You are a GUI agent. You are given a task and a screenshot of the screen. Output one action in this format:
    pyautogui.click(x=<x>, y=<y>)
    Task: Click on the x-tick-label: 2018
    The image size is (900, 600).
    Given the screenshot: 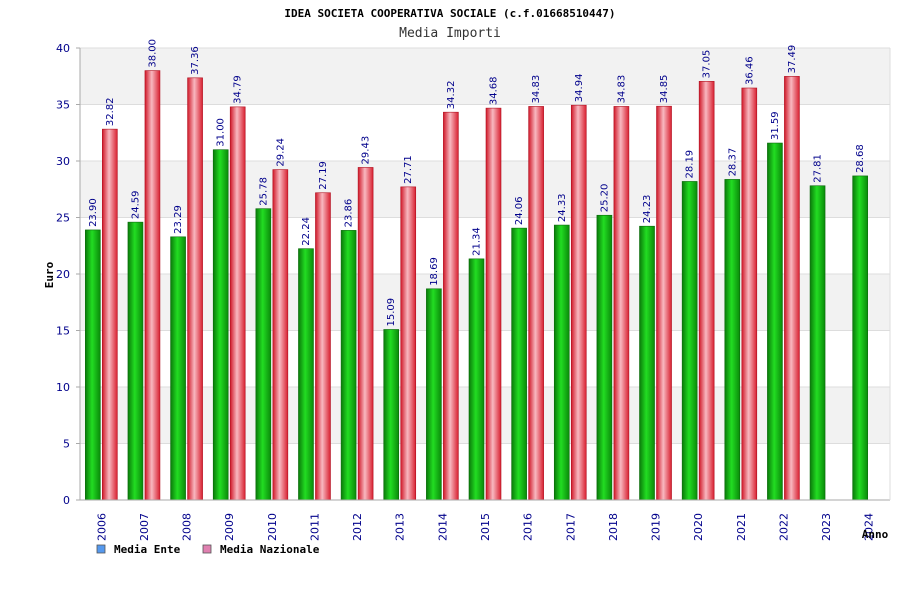 What is the action you would take?
    pyautogui.click(x=613, y=527)
    